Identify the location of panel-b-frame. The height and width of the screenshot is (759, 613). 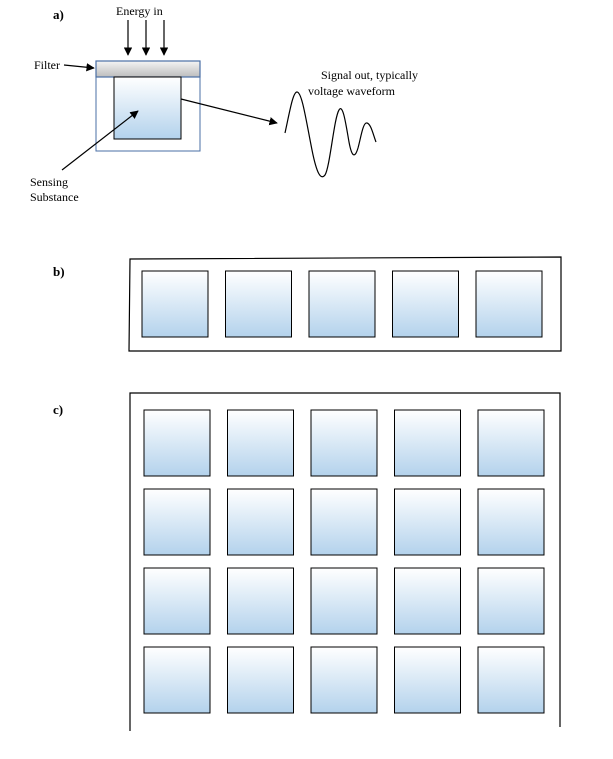
(345, 304).